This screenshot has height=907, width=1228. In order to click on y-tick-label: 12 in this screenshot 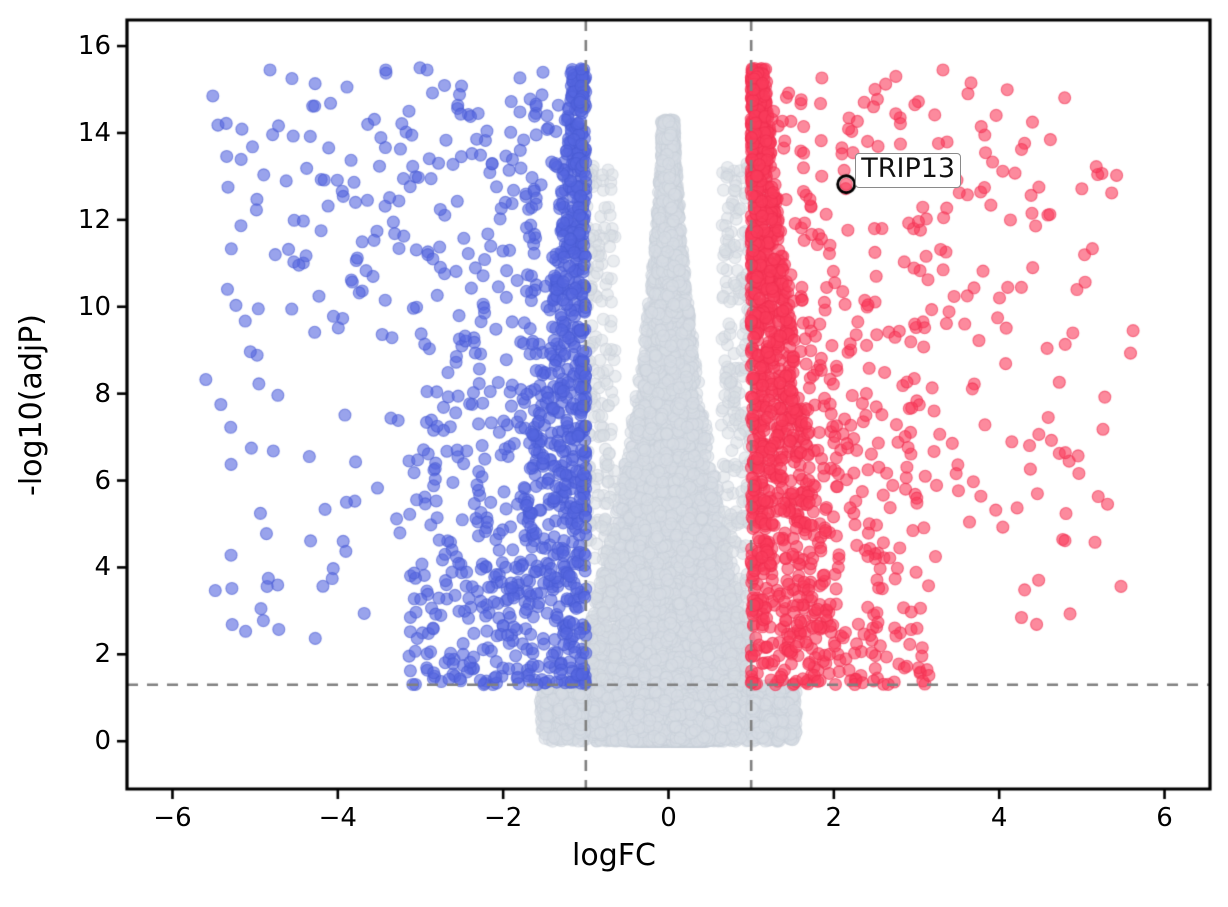, I will do `click(94, 219)`.